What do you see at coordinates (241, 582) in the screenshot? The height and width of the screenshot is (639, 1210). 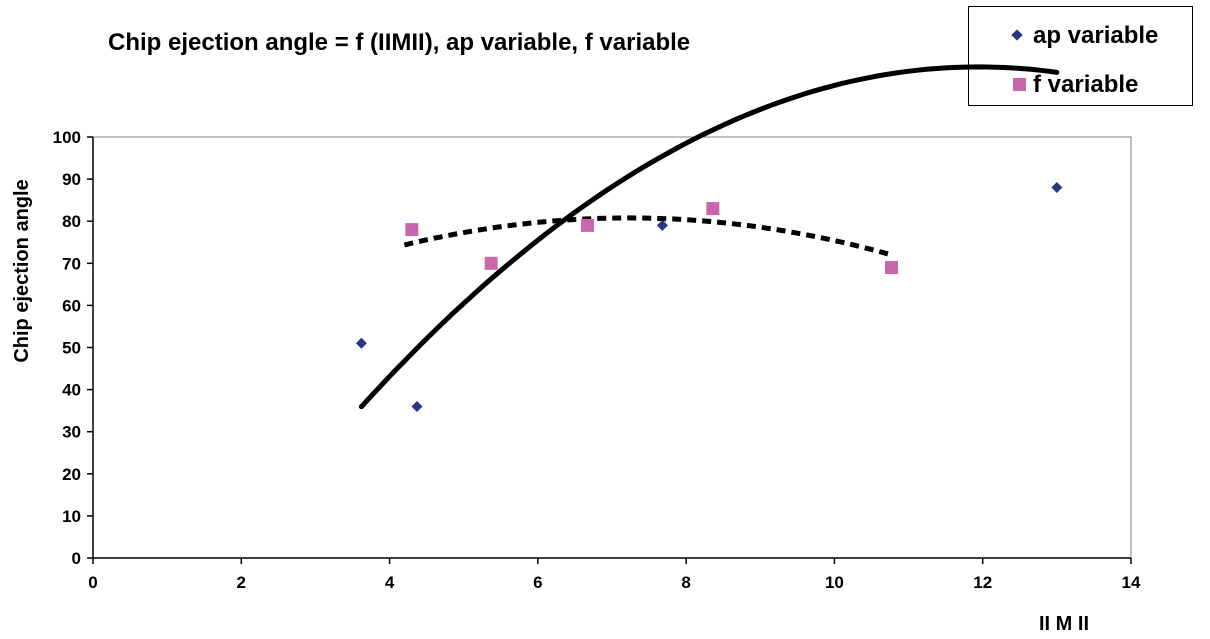 I see `x-tick-label: 2` at bounding box center [241, 582].